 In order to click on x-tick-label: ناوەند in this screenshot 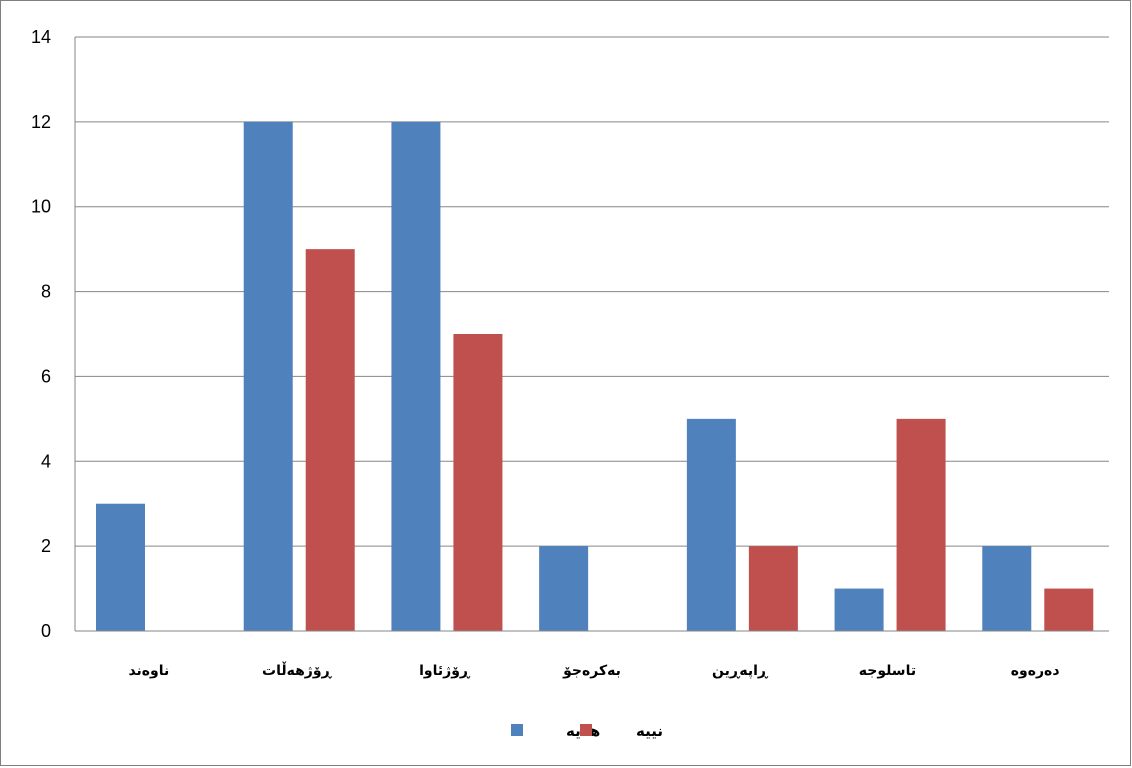, I will do `click(148, 671)`.